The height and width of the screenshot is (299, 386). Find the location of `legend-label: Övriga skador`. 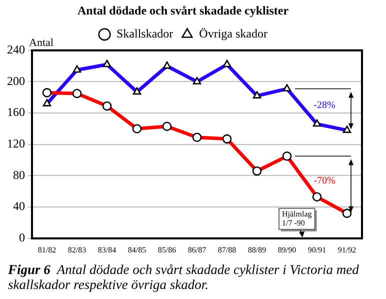

legend-label: Övriga skador is located at coordinates (233, 33).